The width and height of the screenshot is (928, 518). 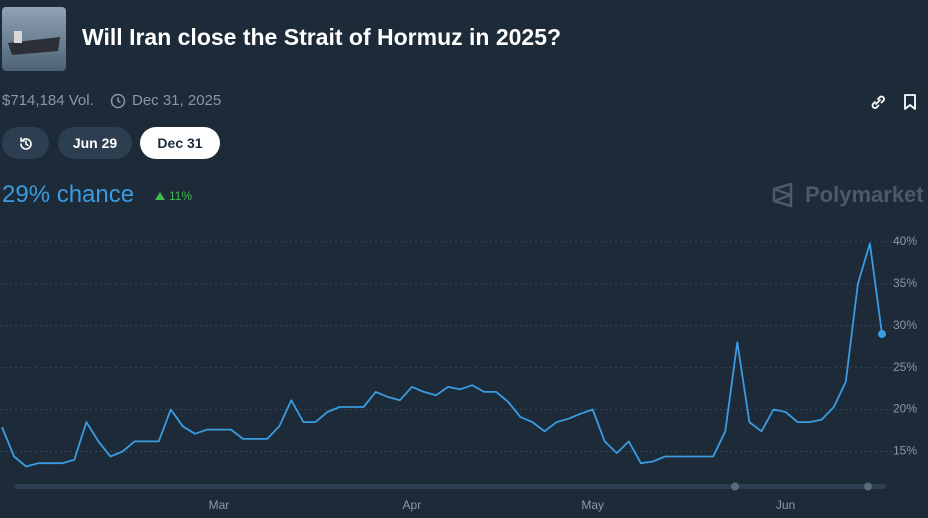 What do you see at coordinates (905, 451) in the screenshot?
I see `y-tick-label: 15%` at bounding box center [905, 451].